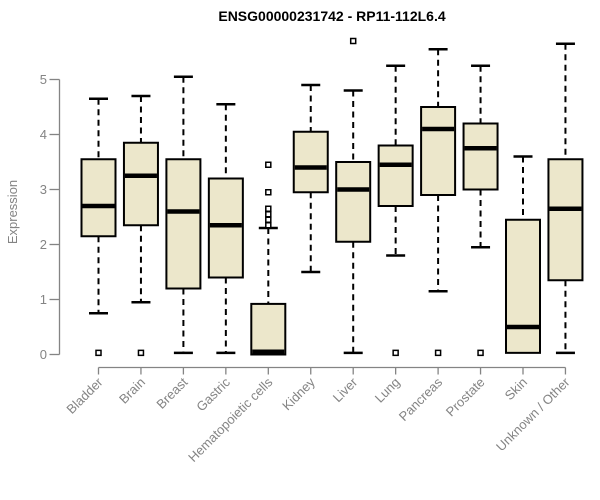 This screenshot has width=600, height=500. I want to click on x-tick-label-lung: Lung, so click(387, 390).